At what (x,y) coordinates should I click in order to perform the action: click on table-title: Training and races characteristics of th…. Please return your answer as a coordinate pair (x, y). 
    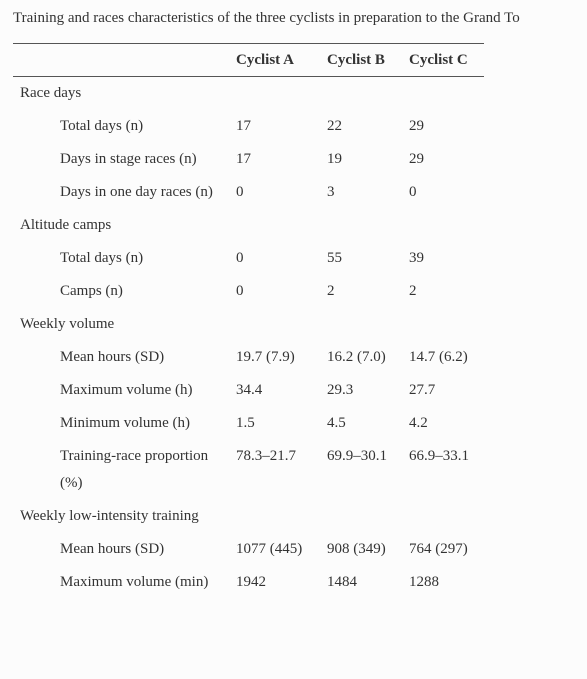
    Looking at the image, I should click on (266, 18).